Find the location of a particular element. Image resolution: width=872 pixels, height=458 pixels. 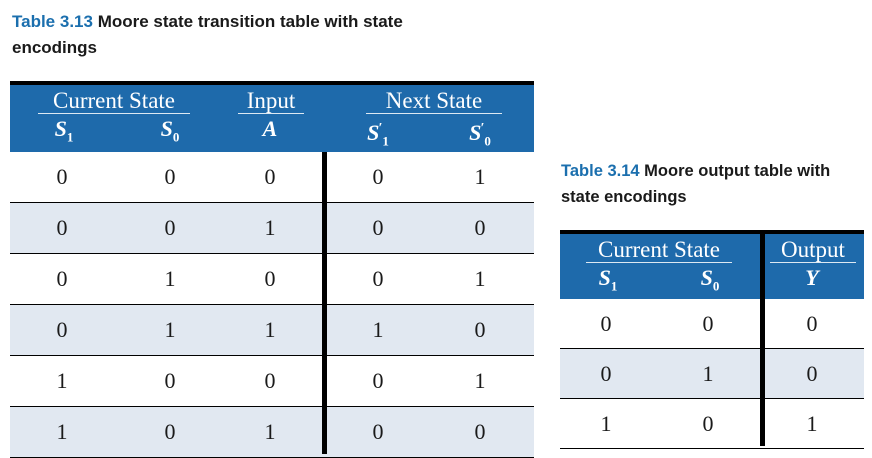

col-input-a: A is located at coordinates (270, 128).